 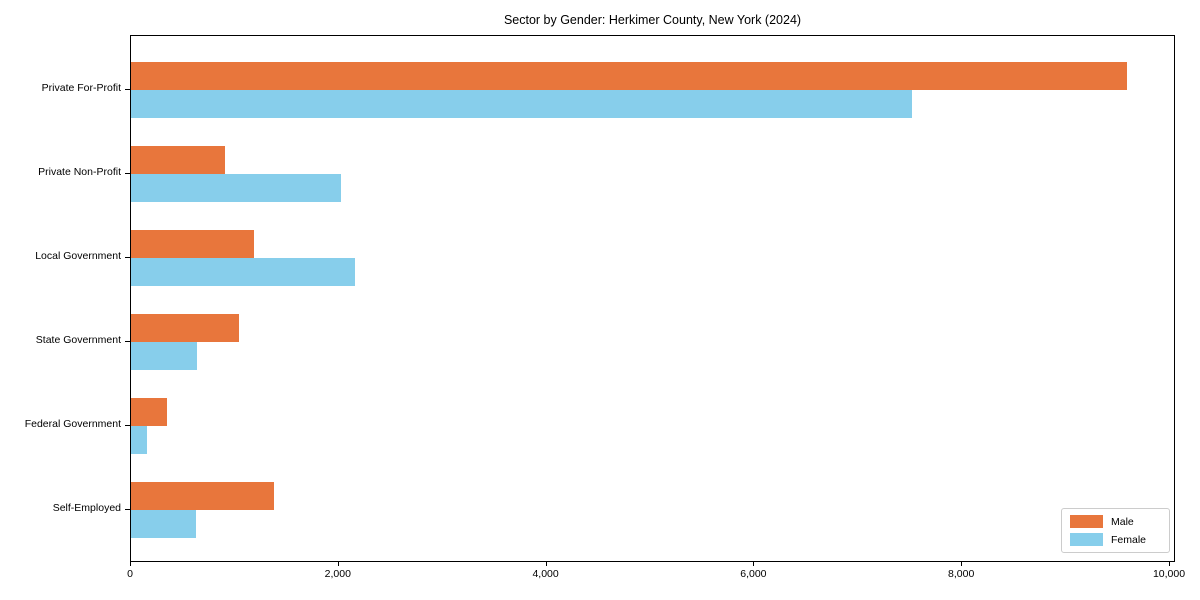 What do you see at coordinates (521, 103) in the screenshot?
I see `bar-female-private-for-profit` at bounding box center [521, 103].